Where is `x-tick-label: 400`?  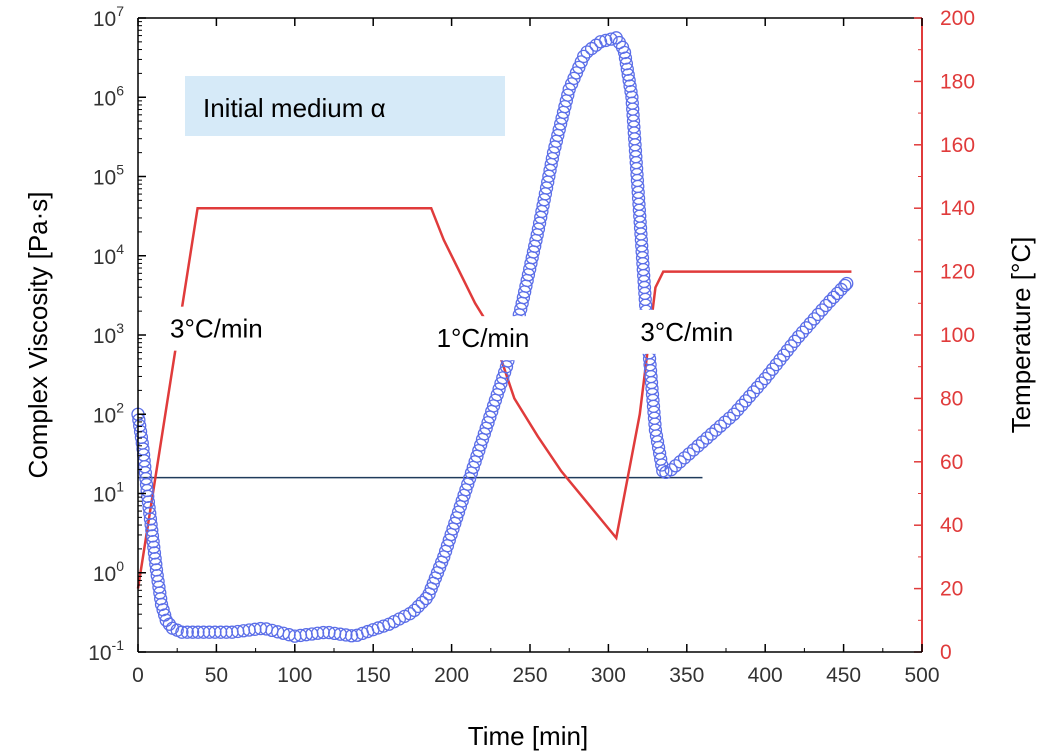 x-tick-label: 400 is located at coordinates (765, 675).